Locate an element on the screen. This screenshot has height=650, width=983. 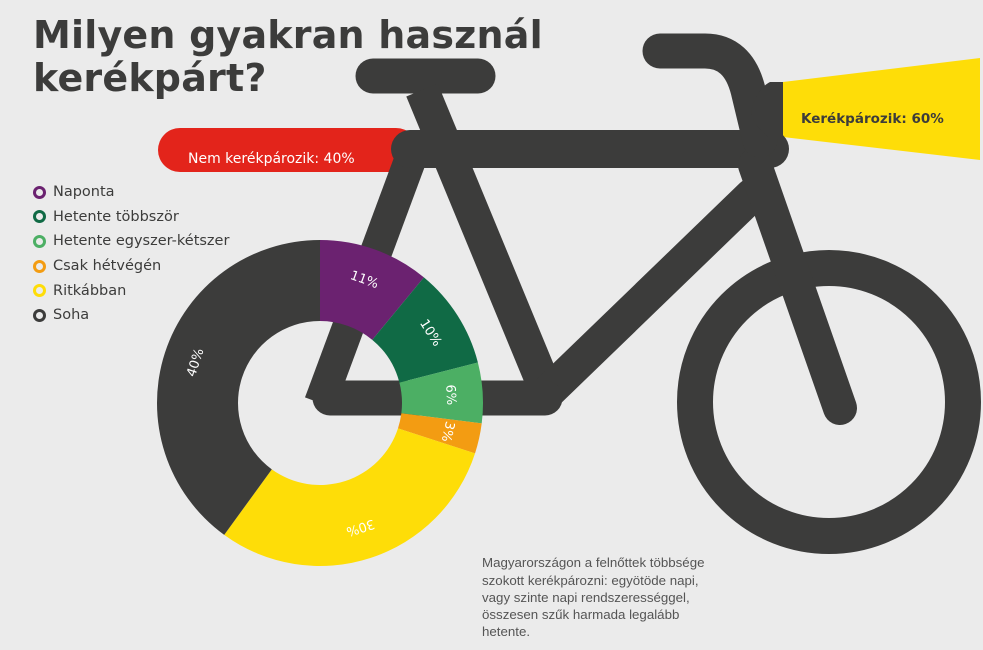
legend-item-naponta: Naponta is located at coordinates (131, 192).